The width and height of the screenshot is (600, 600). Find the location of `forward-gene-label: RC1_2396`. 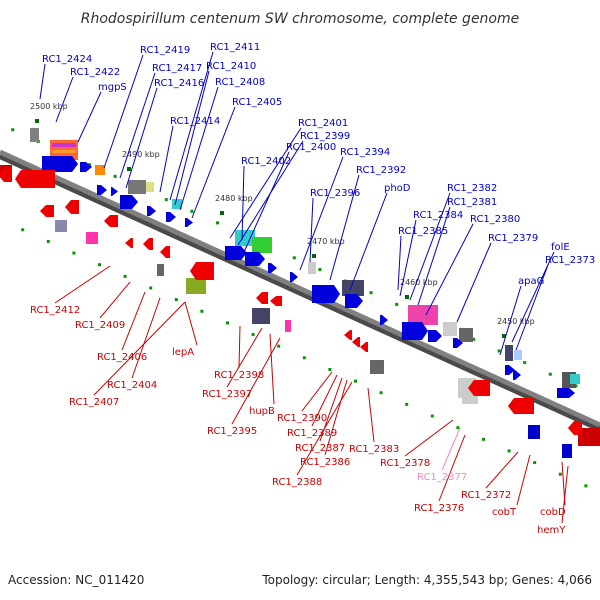

forward-gene-label: RC1_2396 is located at coordinates (335, 193).